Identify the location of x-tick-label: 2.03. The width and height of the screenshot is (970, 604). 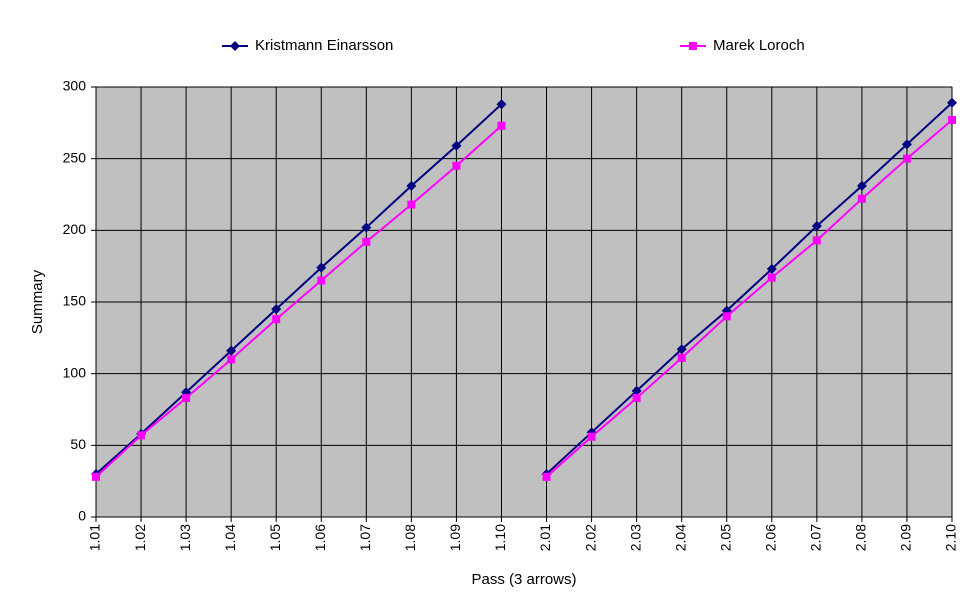
(635, 537).